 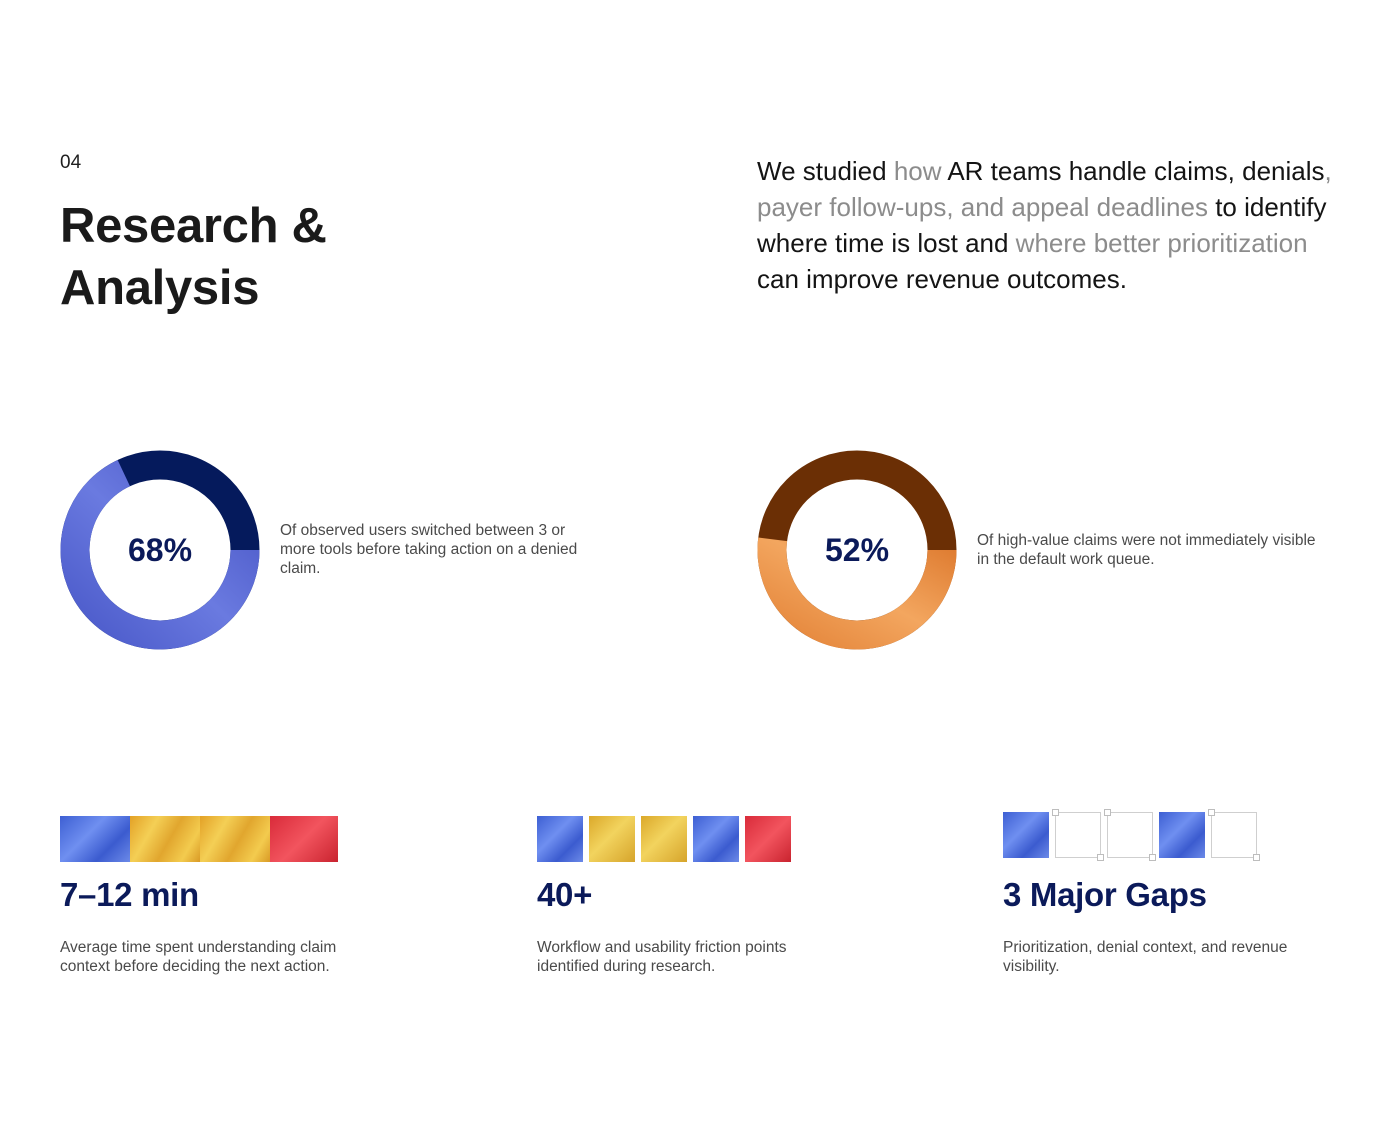 I want to click on donut-value: 68%, so click(x=160, y=549).